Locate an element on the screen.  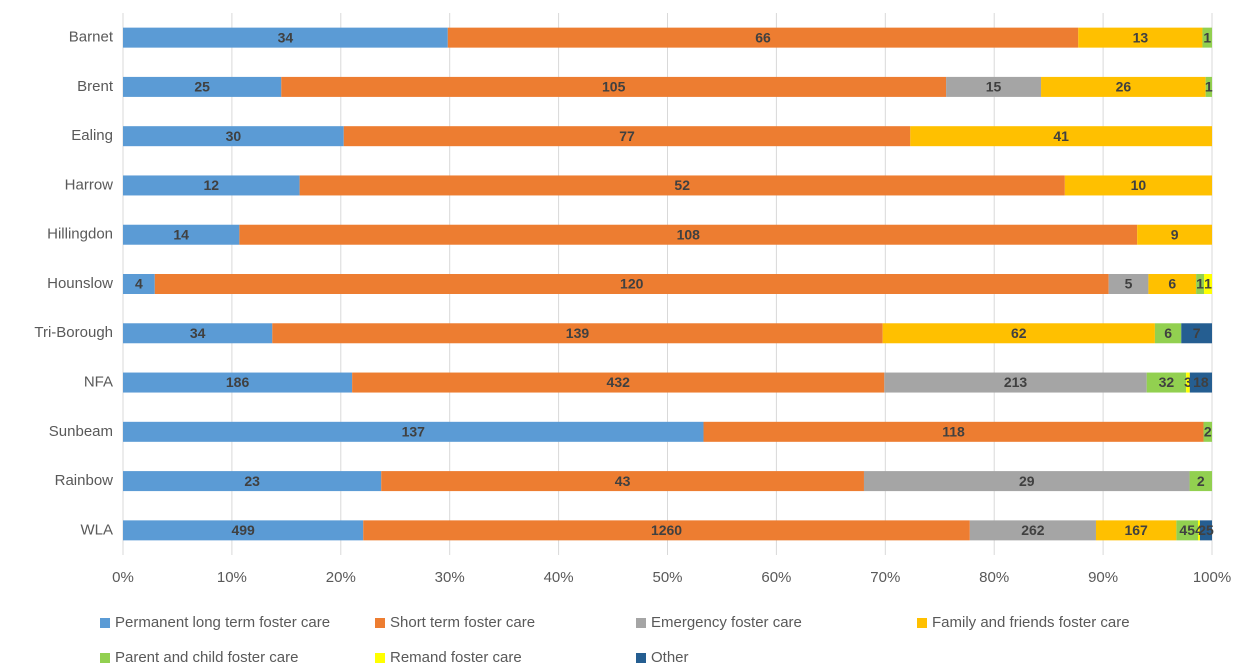
y-tick-label: Barnet is located at coordinates (91, 37).